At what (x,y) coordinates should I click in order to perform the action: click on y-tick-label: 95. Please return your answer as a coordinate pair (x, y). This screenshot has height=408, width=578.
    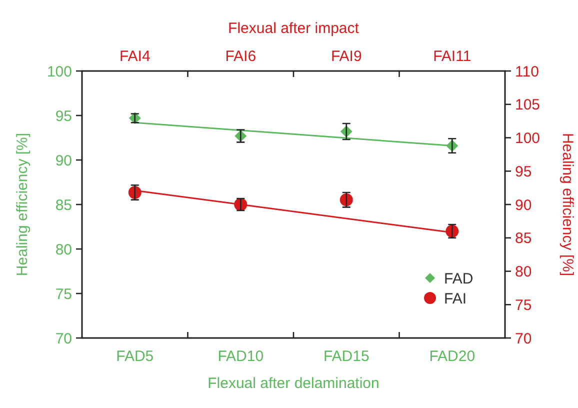
    Looking at the image, I should click on (63, 116).